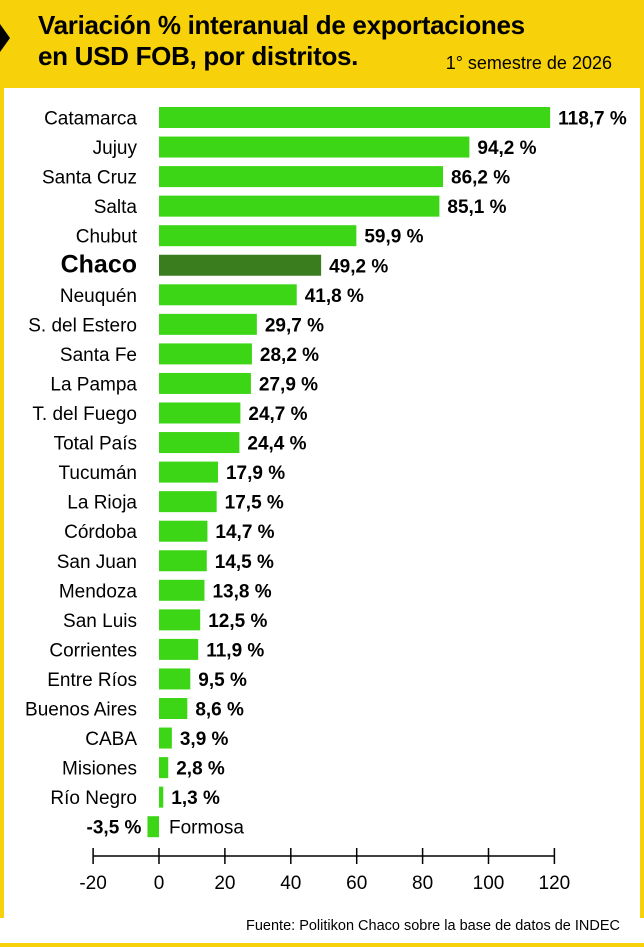 The width and height of the screenshot is (644, 947). What do you see at coordinates (299, 206) in the screenshot?
I see `bar-salta` at bounding box center [299, 206].